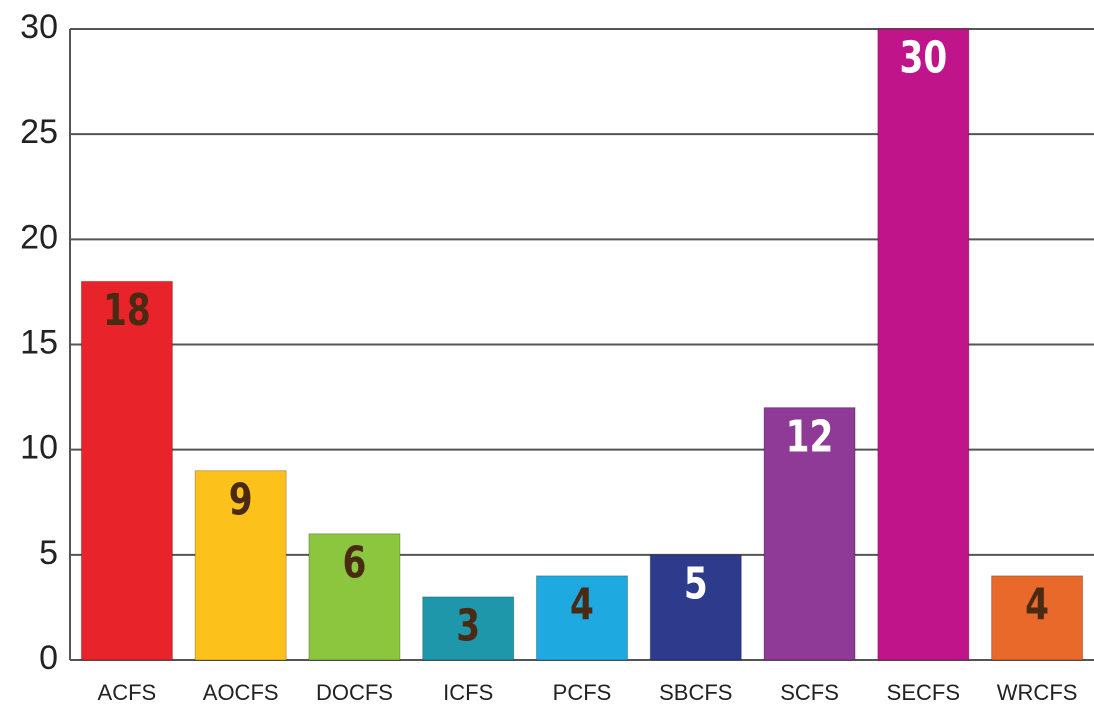 The height and width of the screenshot is (710, 1094). Describe the element at coordinates (241, 692) in the screenshot. I see `x-tick-label: AOCFS` at that location.